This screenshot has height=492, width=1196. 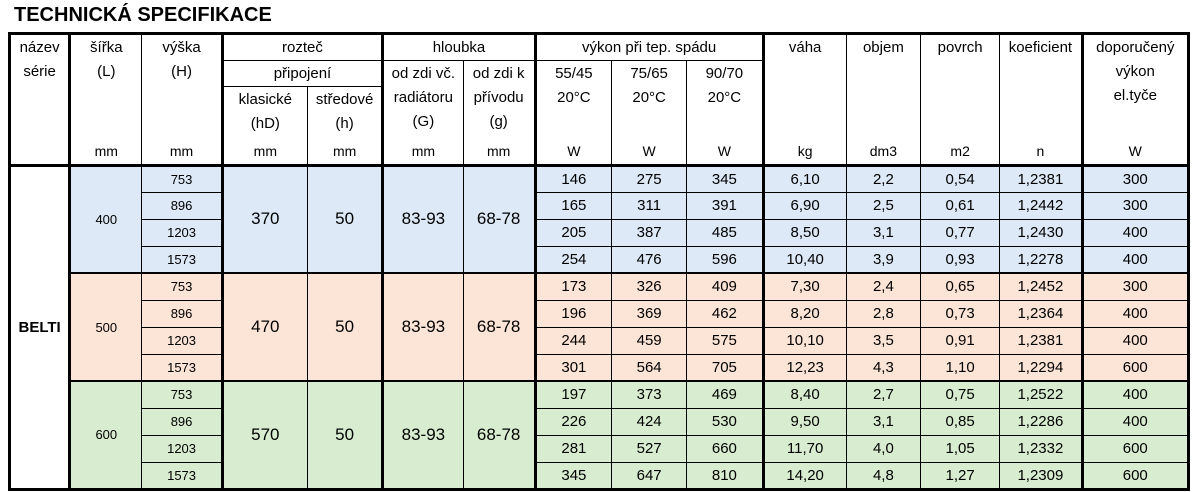 What do you see at coordinates (345, 435) in the screenshot?
I see `roztec-stredove-cell: 50` at bounding box center [345, 435].